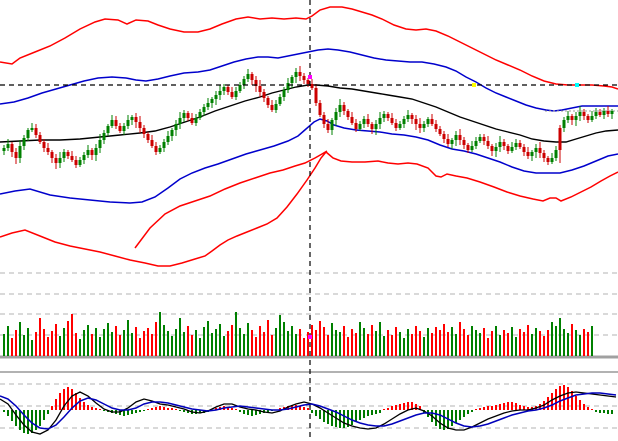 This screenshot has height=441, width=618. I want to click on lower-red-band-inner-line, so click(231, 199).